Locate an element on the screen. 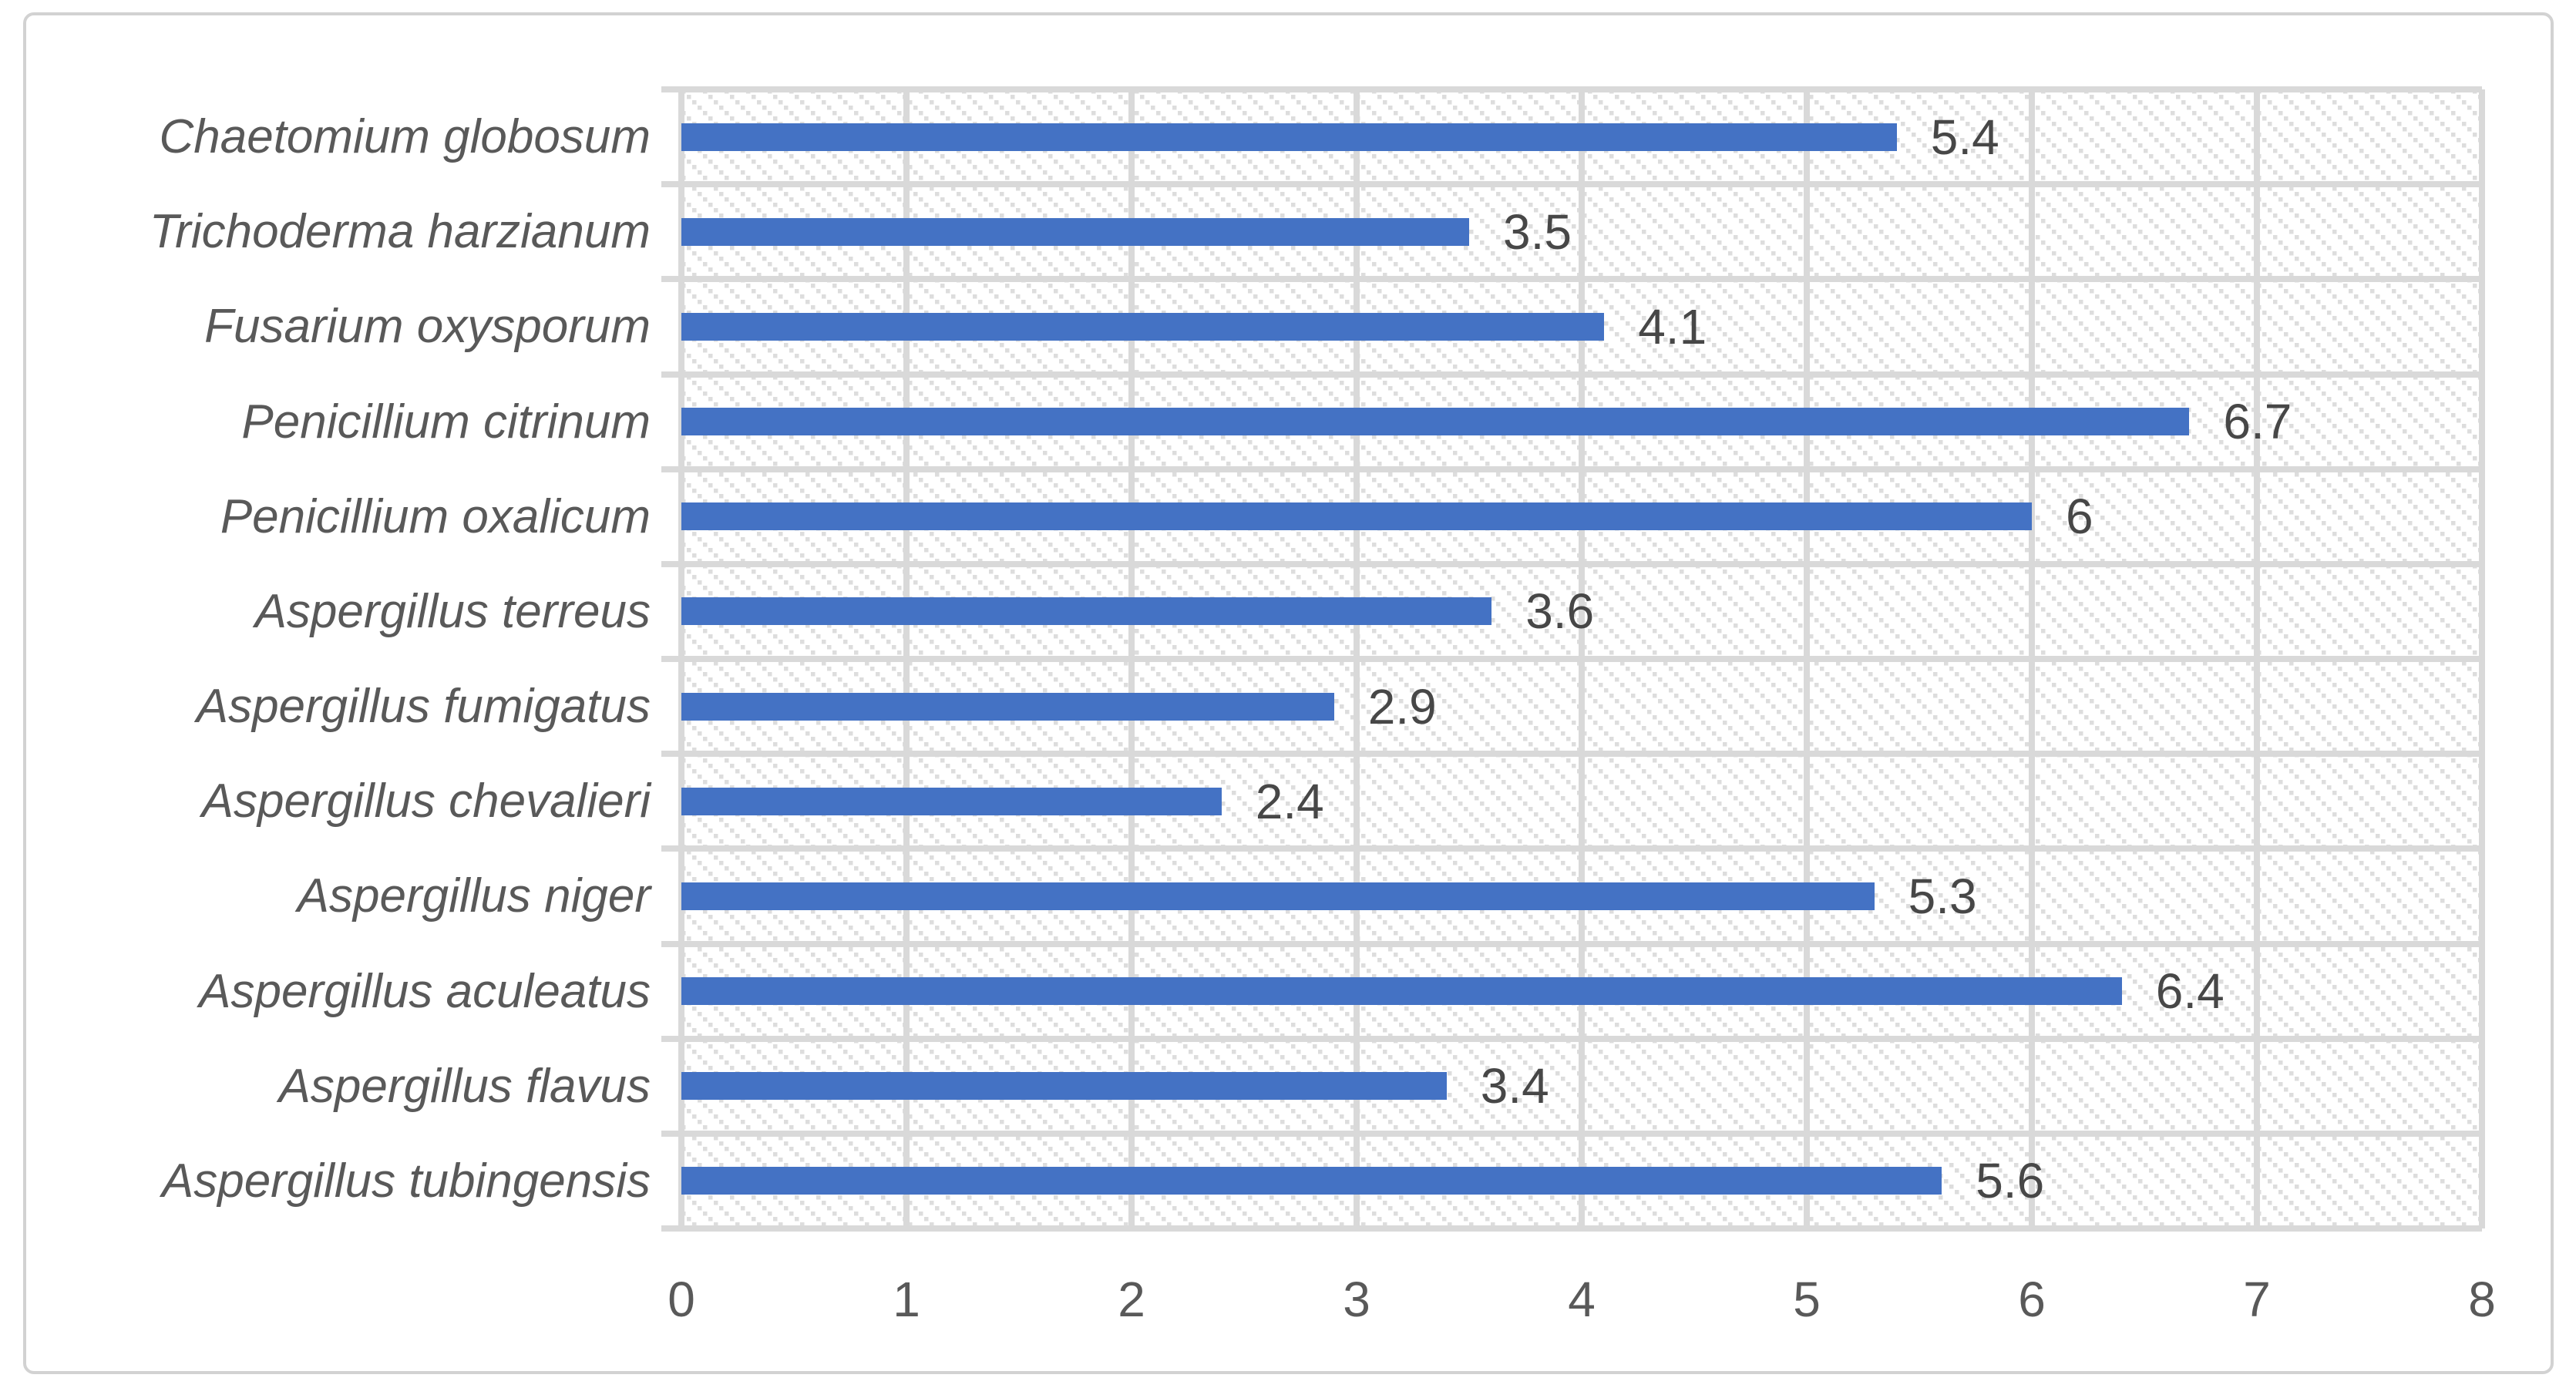  value-axis-labels: 0 1 2 3 4 5 6 7 8 is located at coordinates (1582, 1303).